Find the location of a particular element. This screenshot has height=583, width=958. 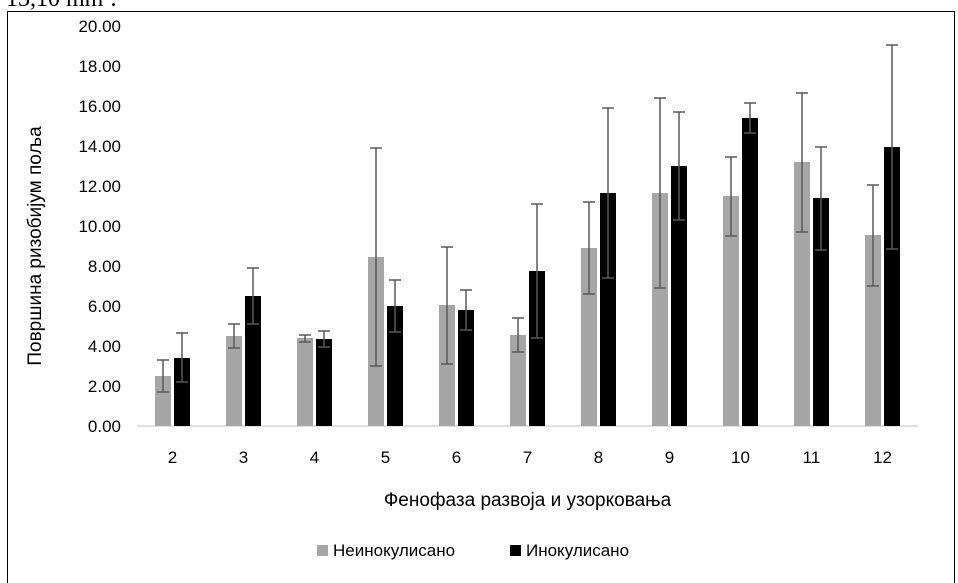

y-tick-label: 14.00 is located at coordinates (99, 146).